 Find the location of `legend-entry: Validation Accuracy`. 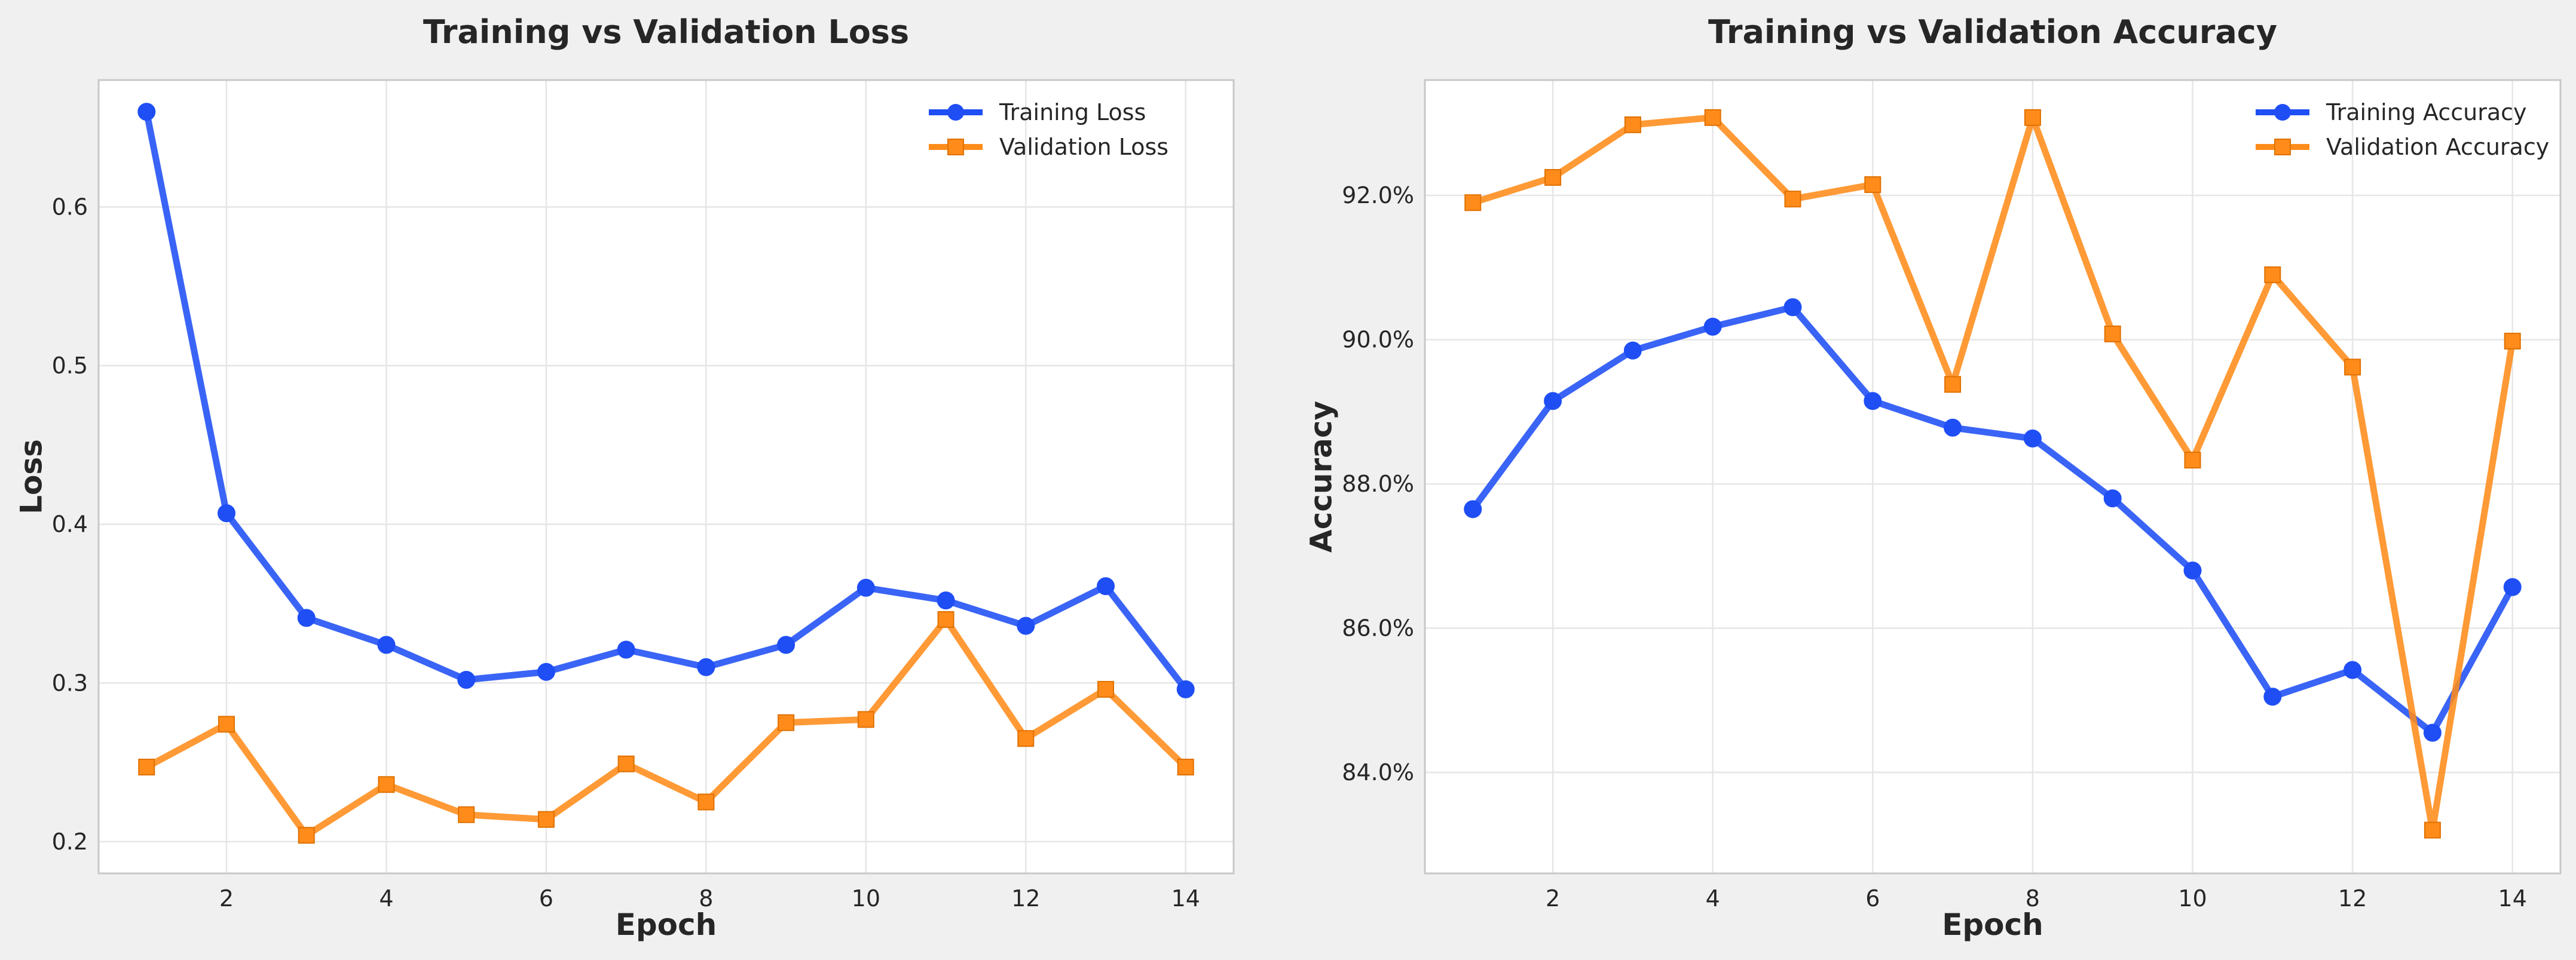

legend-entry: Validation Accuracy is located at coordinates (2437, 147).